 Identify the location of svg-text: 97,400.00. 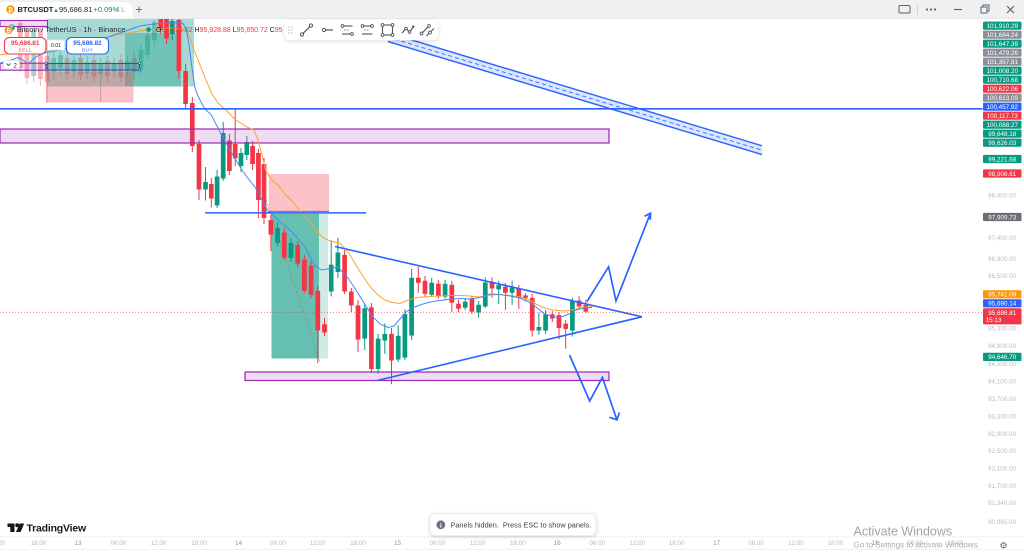
(1002, 238).